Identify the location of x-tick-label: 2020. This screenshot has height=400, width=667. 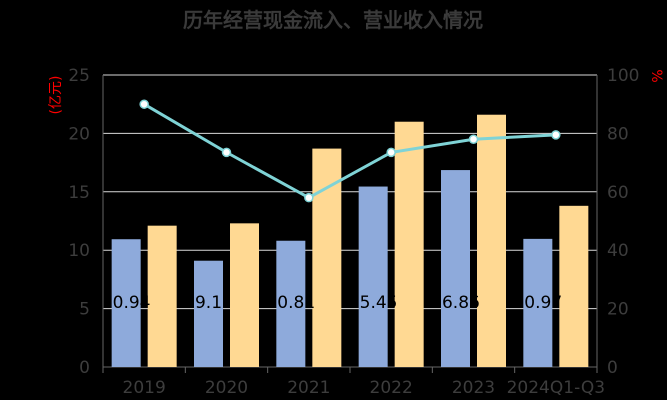
(226, 388).